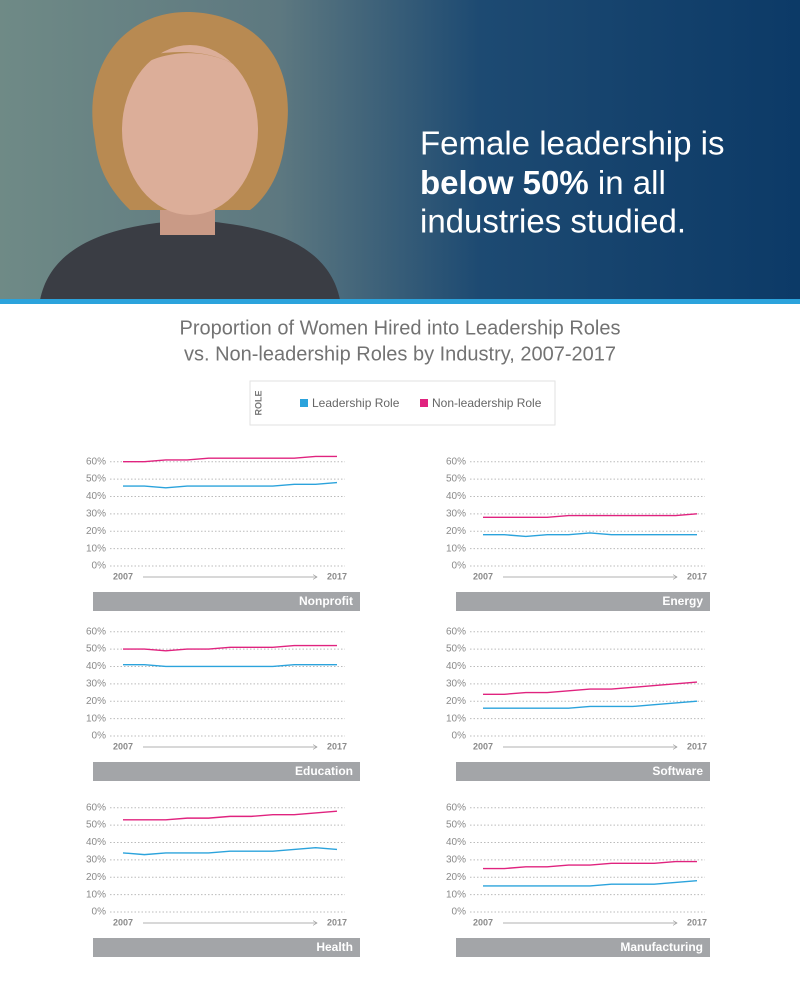 This screenshot has height=990, width=800. Describe the element at coordinates (487, 403) in the screenshot. I see `legend-label: Non-leadership Role` at that location.